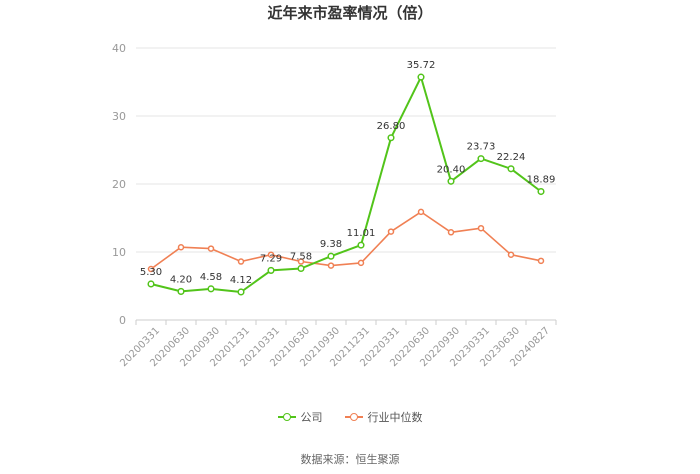 This screenshot has width=700, height=474. I want to click on legend-item-industry-median: 行业中位数, so click(383, 417).